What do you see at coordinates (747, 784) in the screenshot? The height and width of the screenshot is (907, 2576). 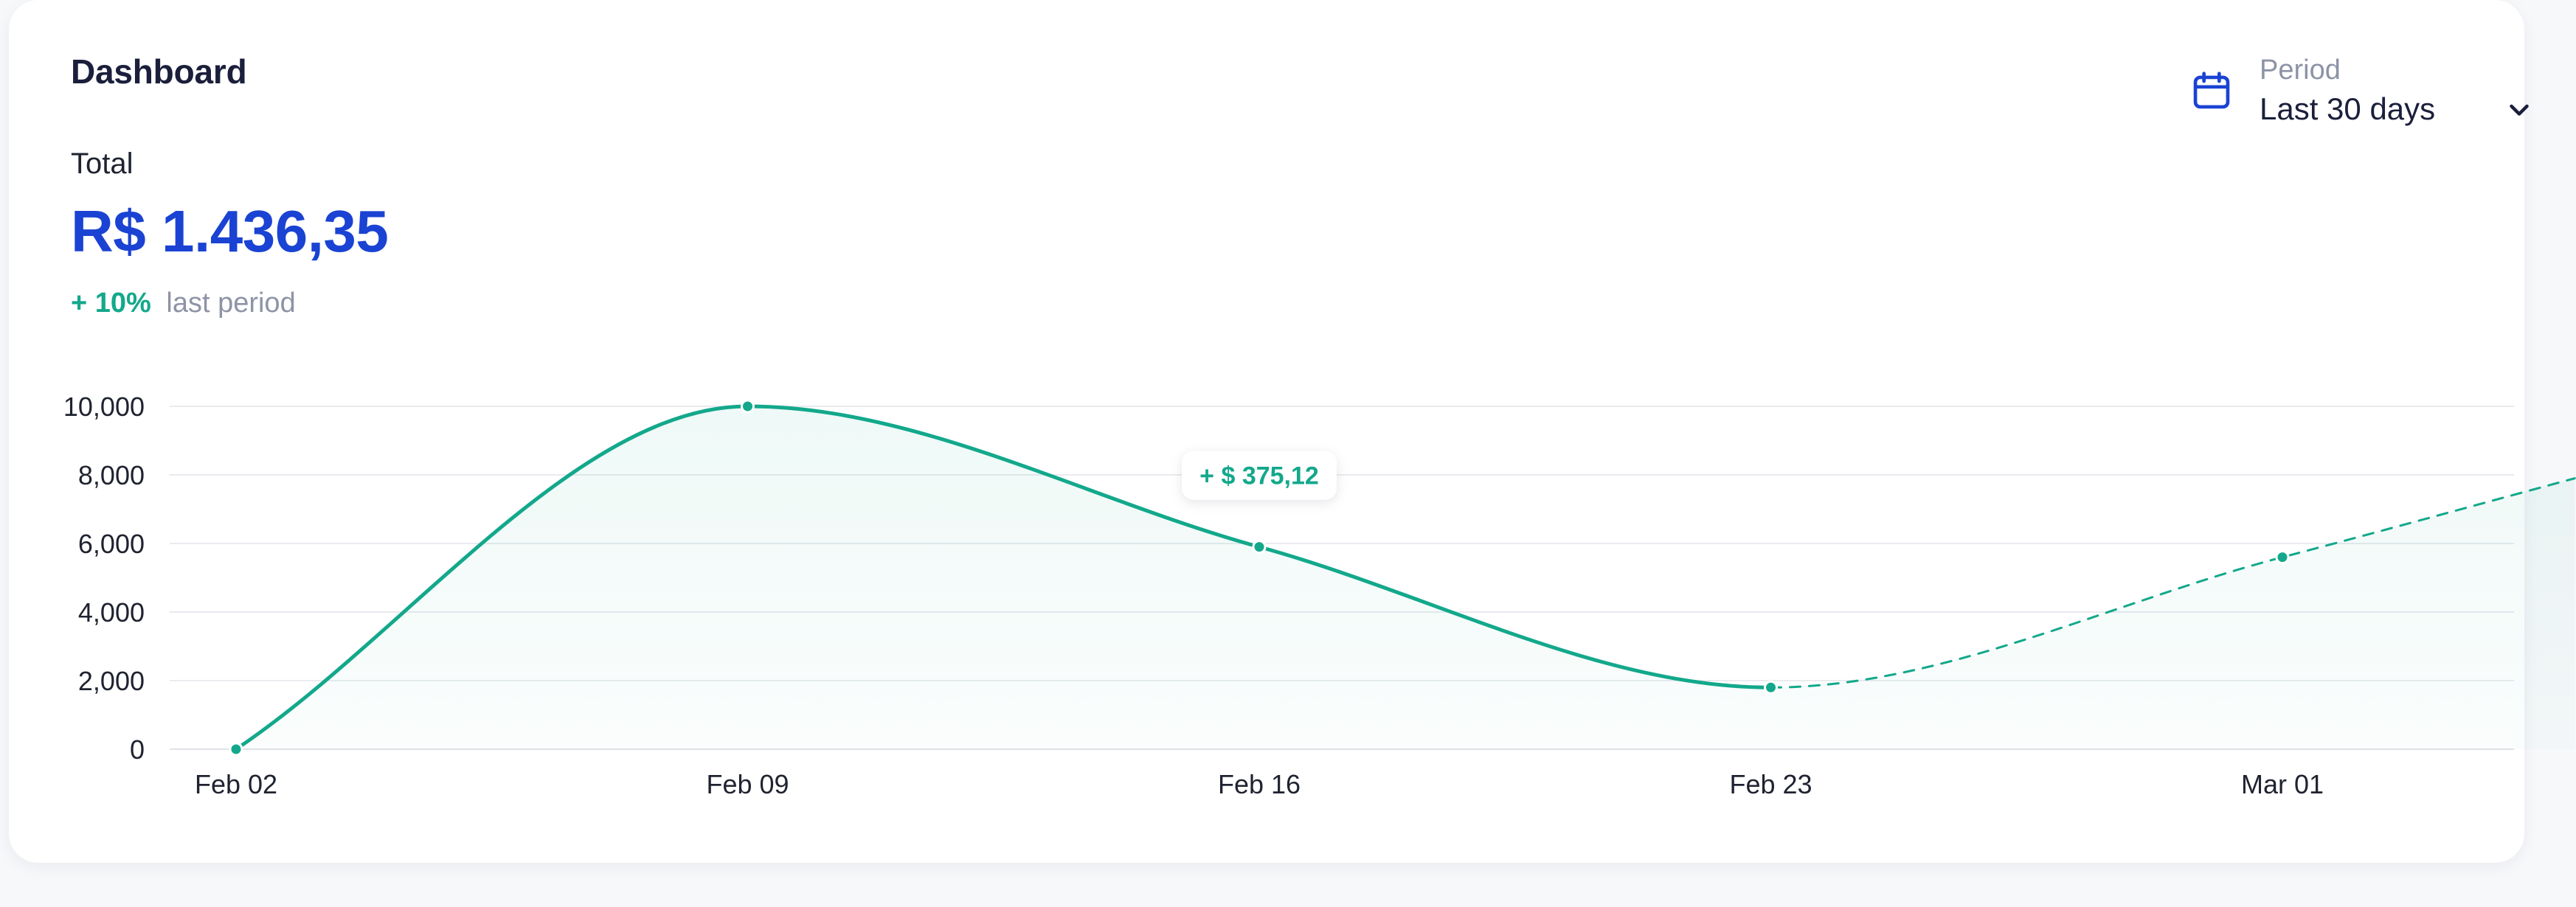 I see `x-tick-label: Feb 09` at bounding box center [747, 784].